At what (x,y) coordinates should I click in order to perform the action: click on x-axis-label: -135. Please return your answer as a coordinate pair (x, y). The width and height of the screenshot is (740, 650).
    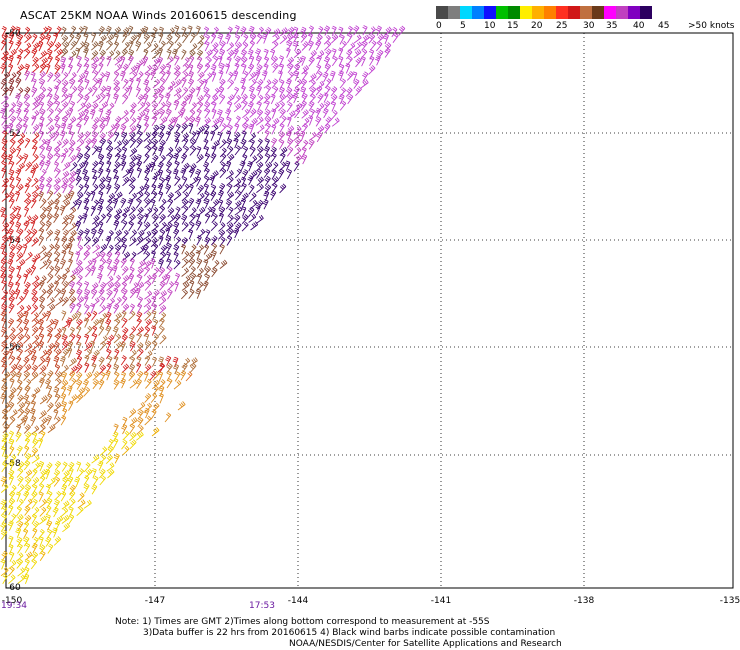
    Looking at the image, I should click on (730, 601).